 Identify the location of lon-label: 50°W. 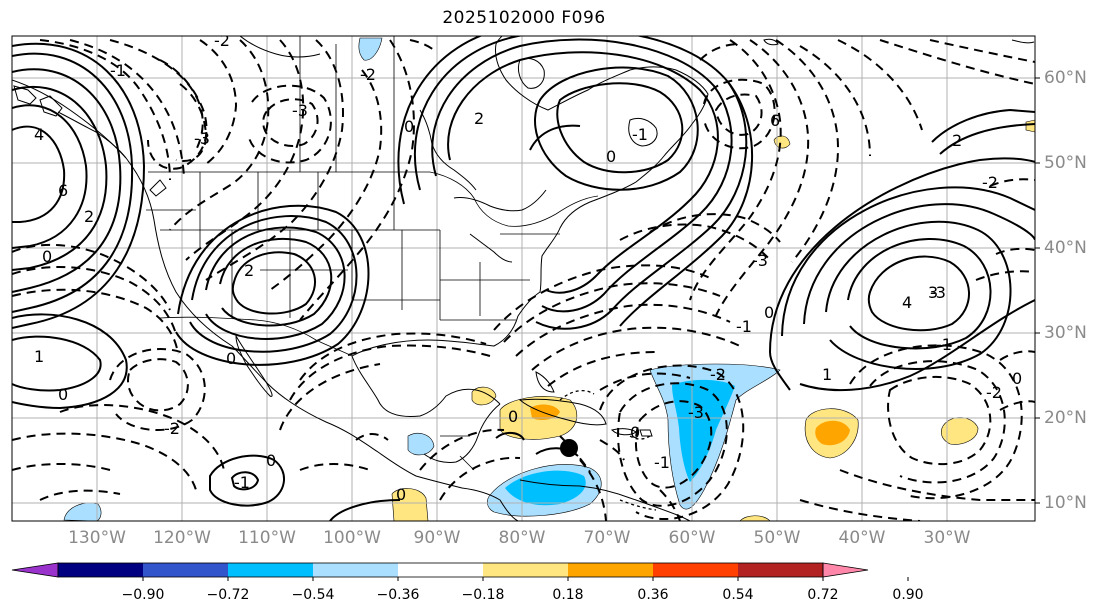
(777, 538).